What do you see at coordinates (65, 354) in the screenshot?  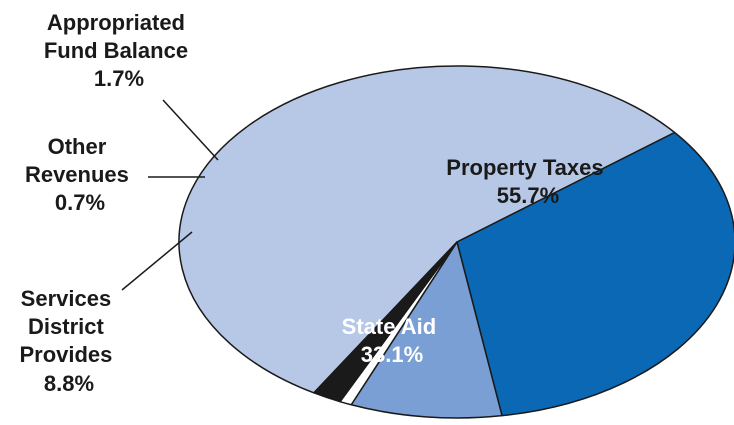 I see `label-services-line3: Provides` at bounding box center [65, 354].